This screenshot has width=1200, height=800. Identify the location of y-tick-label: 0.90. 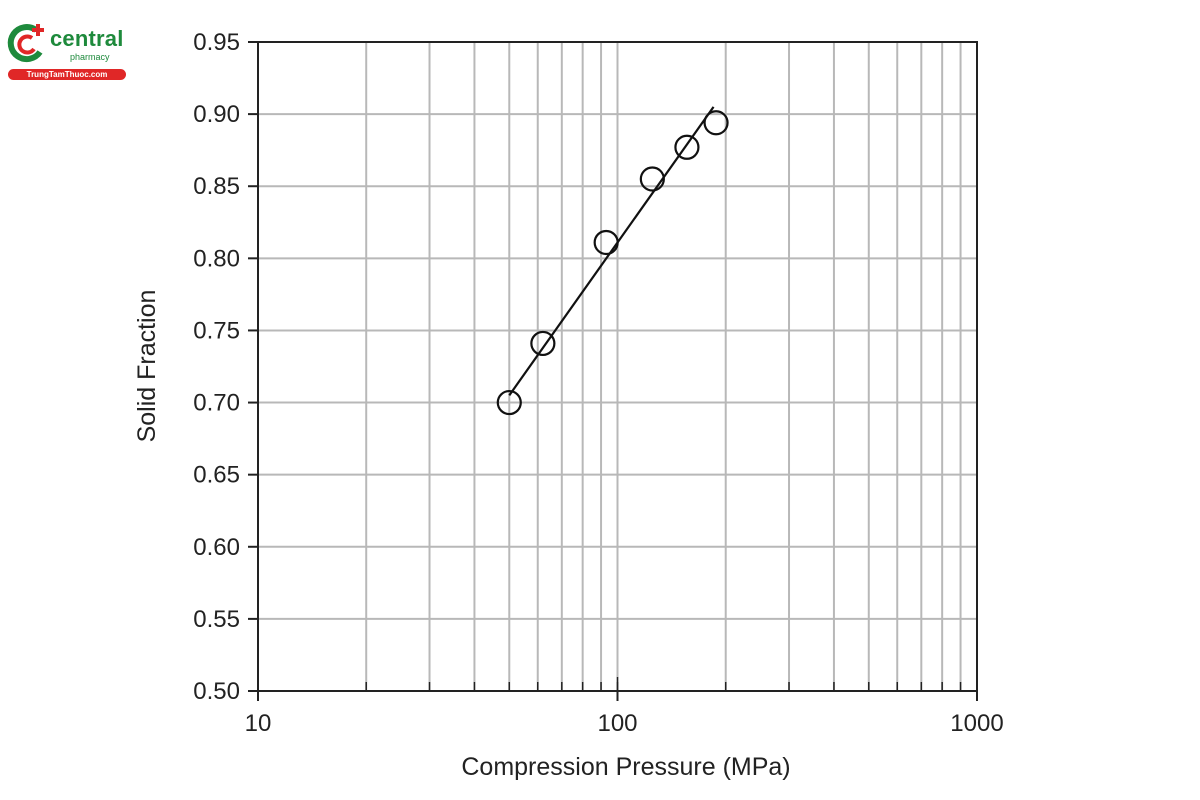
(216, 114).